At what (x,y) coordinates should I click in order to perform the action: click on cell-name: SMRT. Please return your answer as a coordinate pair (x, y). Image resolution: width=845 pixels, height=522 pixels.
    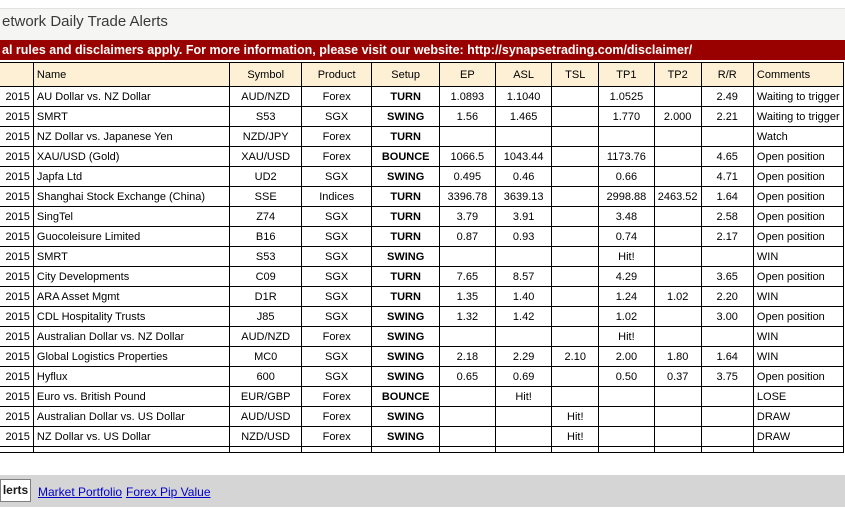
    Looking at the image, I should click on (131, 116).